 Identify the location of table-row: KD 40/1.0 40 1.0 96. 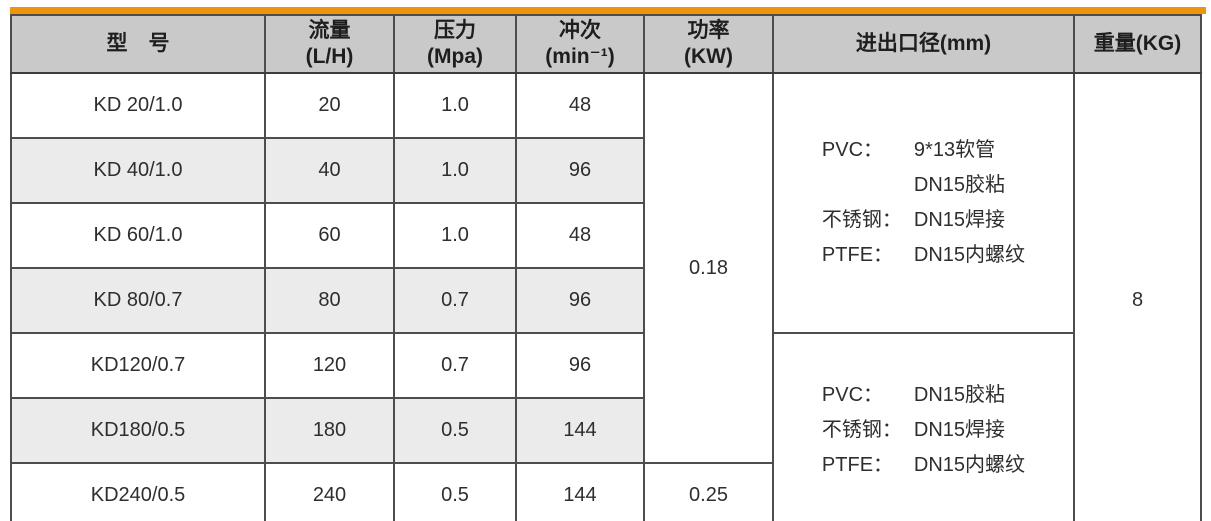
(605, 170).